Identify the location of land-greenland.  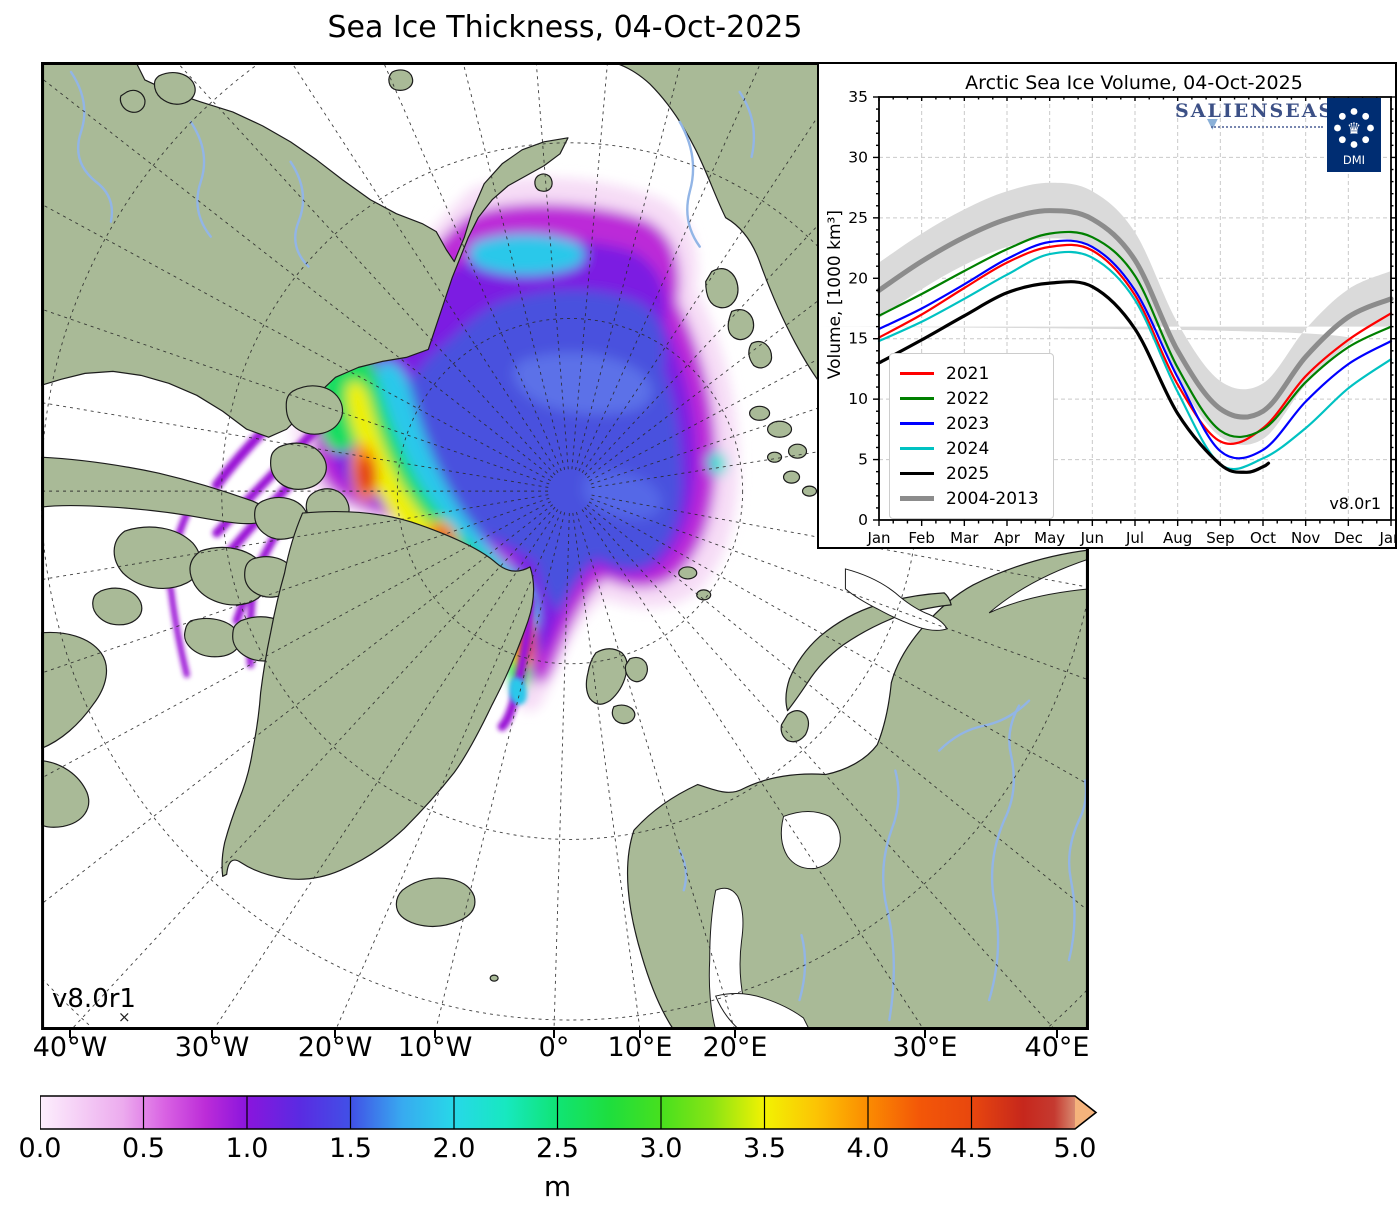
(378, 695).